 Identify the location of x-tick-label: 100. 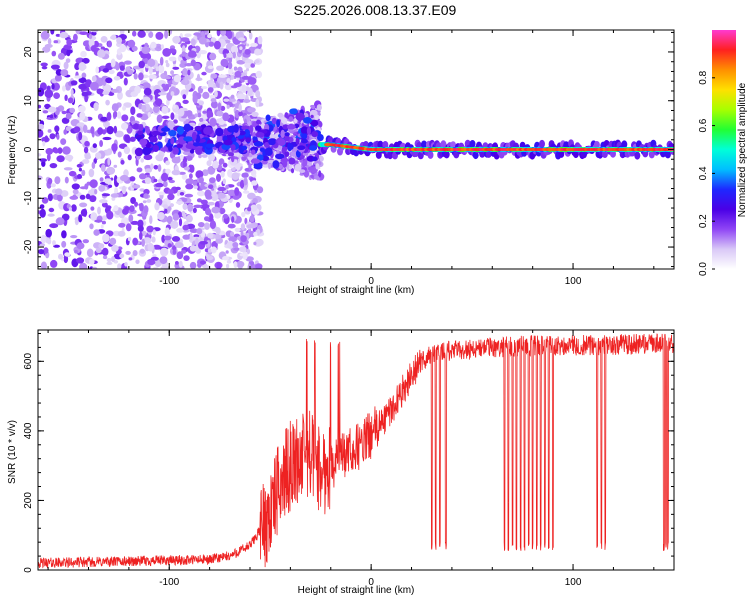
(573, 582).